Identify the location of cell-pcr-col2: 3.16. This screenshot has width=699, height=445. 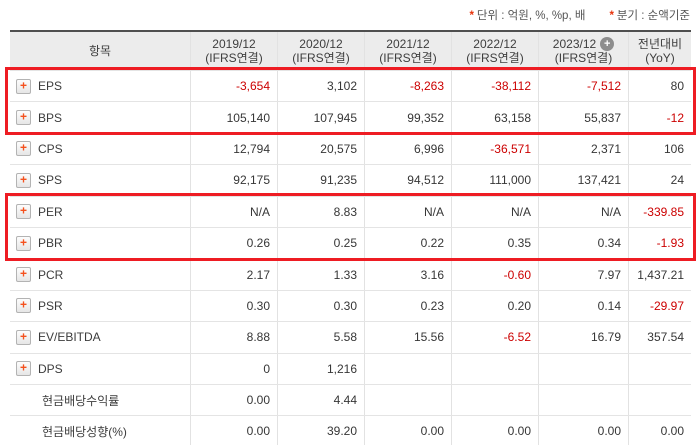
(407, 274).